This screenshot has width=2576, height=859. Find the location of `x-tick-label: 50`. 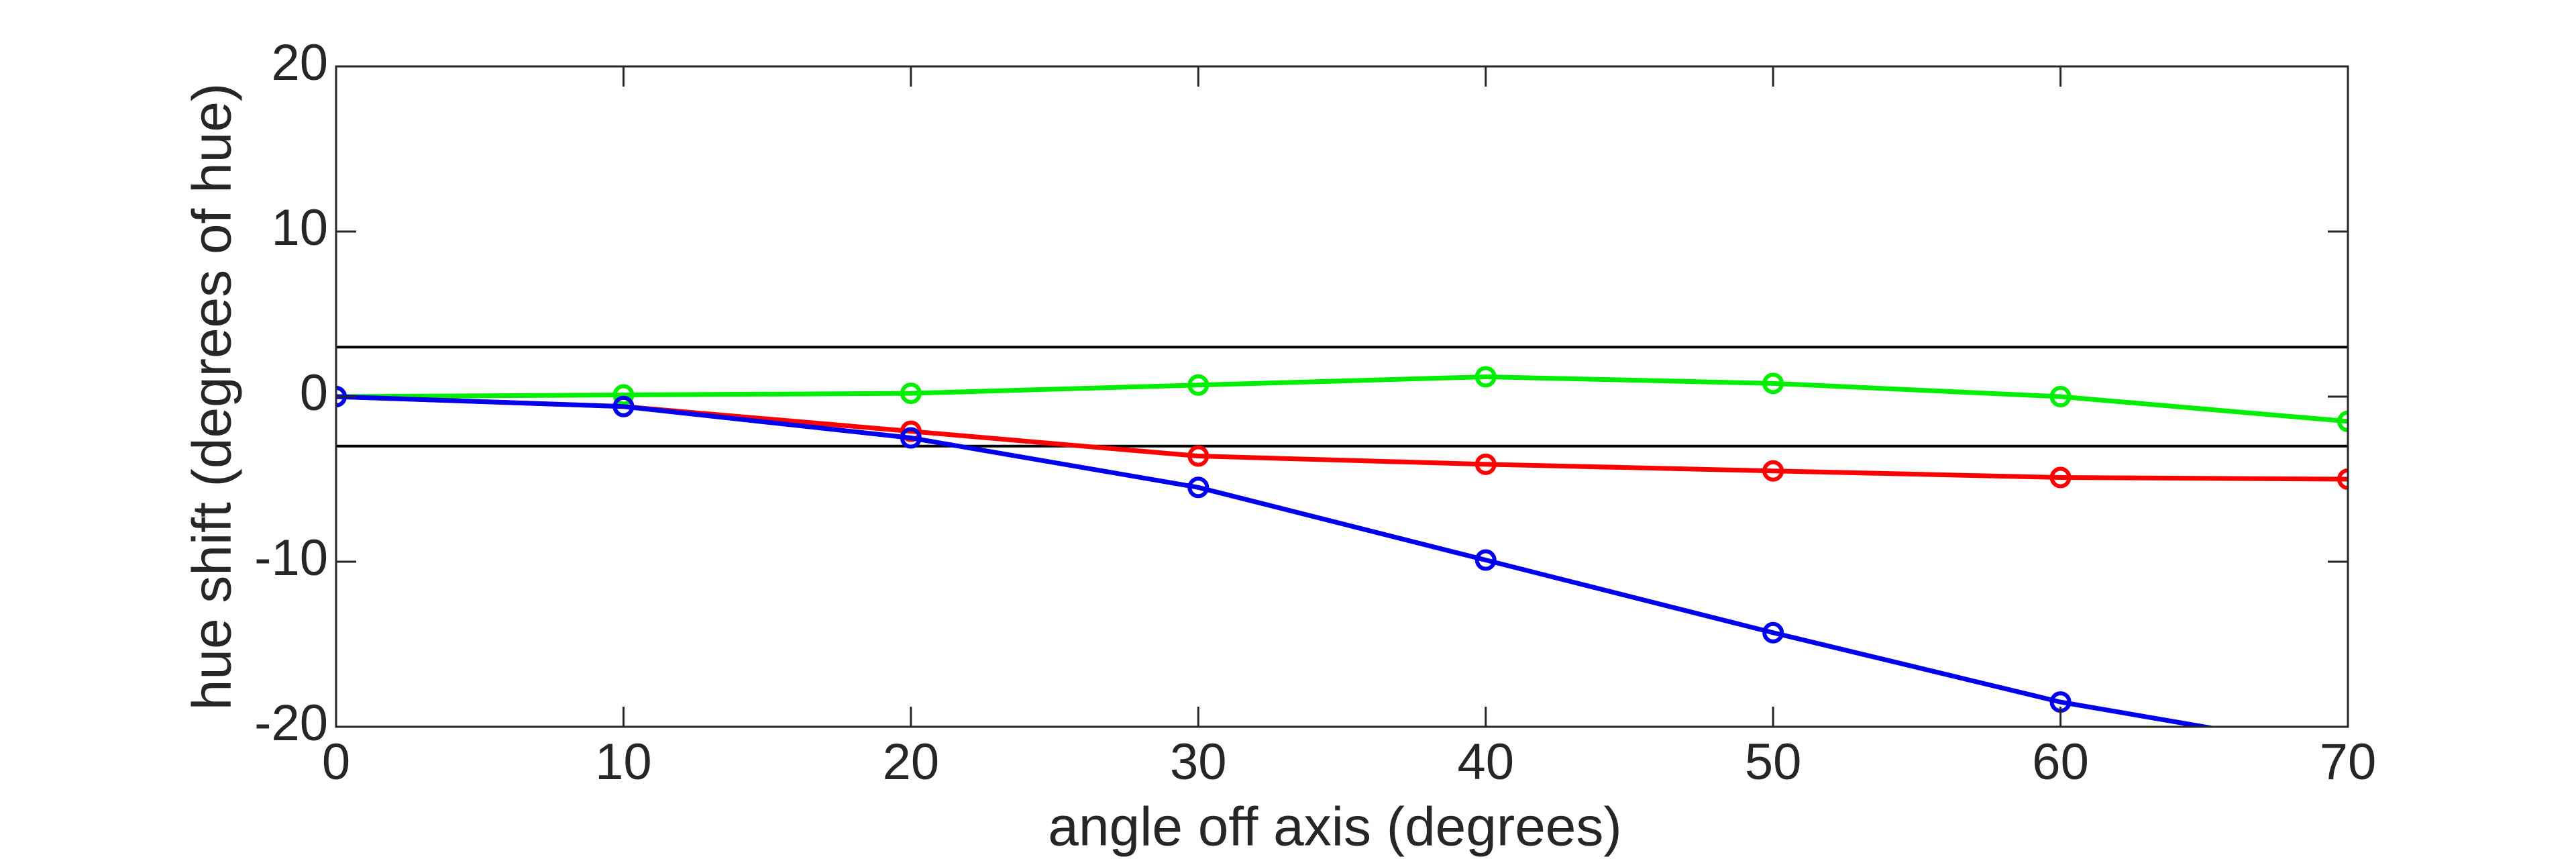

x-tick-label: 50 is located at coordinates (1773, 762).